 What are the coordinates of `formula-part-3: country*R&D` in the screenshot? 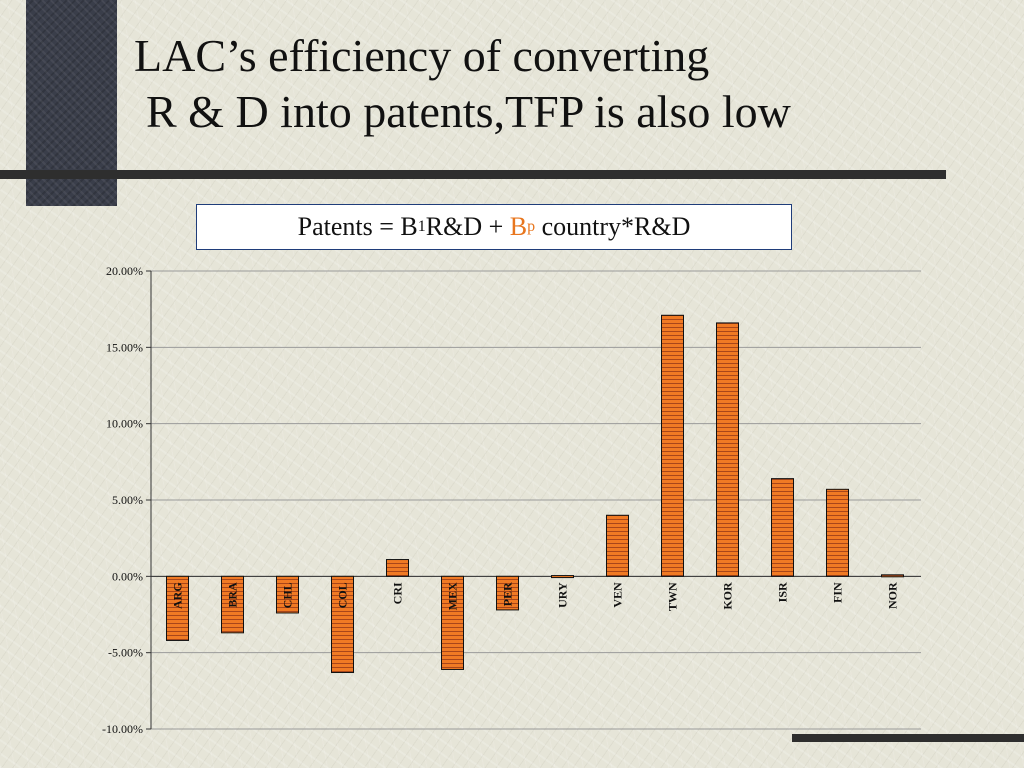 It's located at (613, 226).